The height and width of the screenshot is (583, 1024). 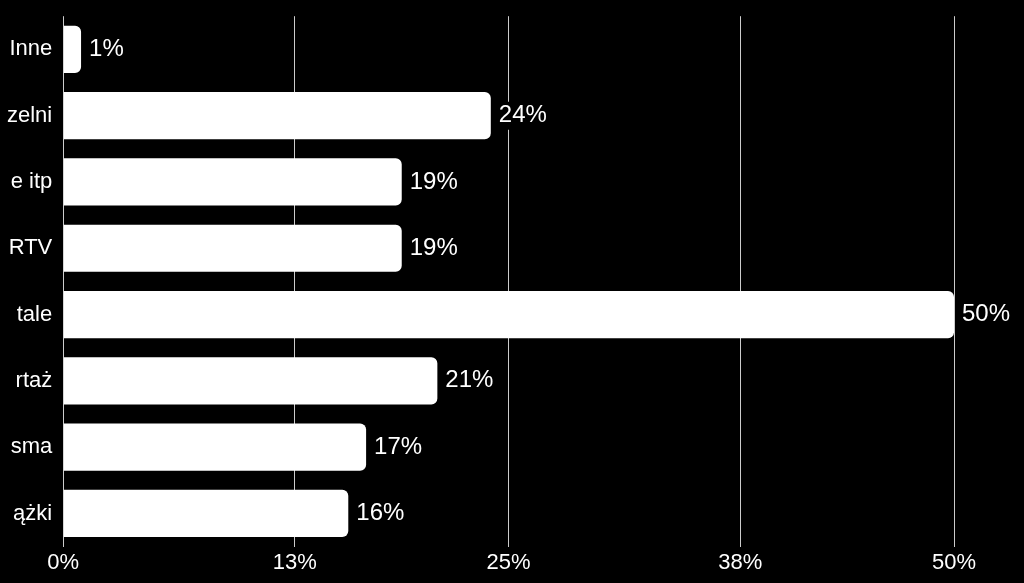 I want to click on x-tick-label: 13%, so click(x=294, y=561).